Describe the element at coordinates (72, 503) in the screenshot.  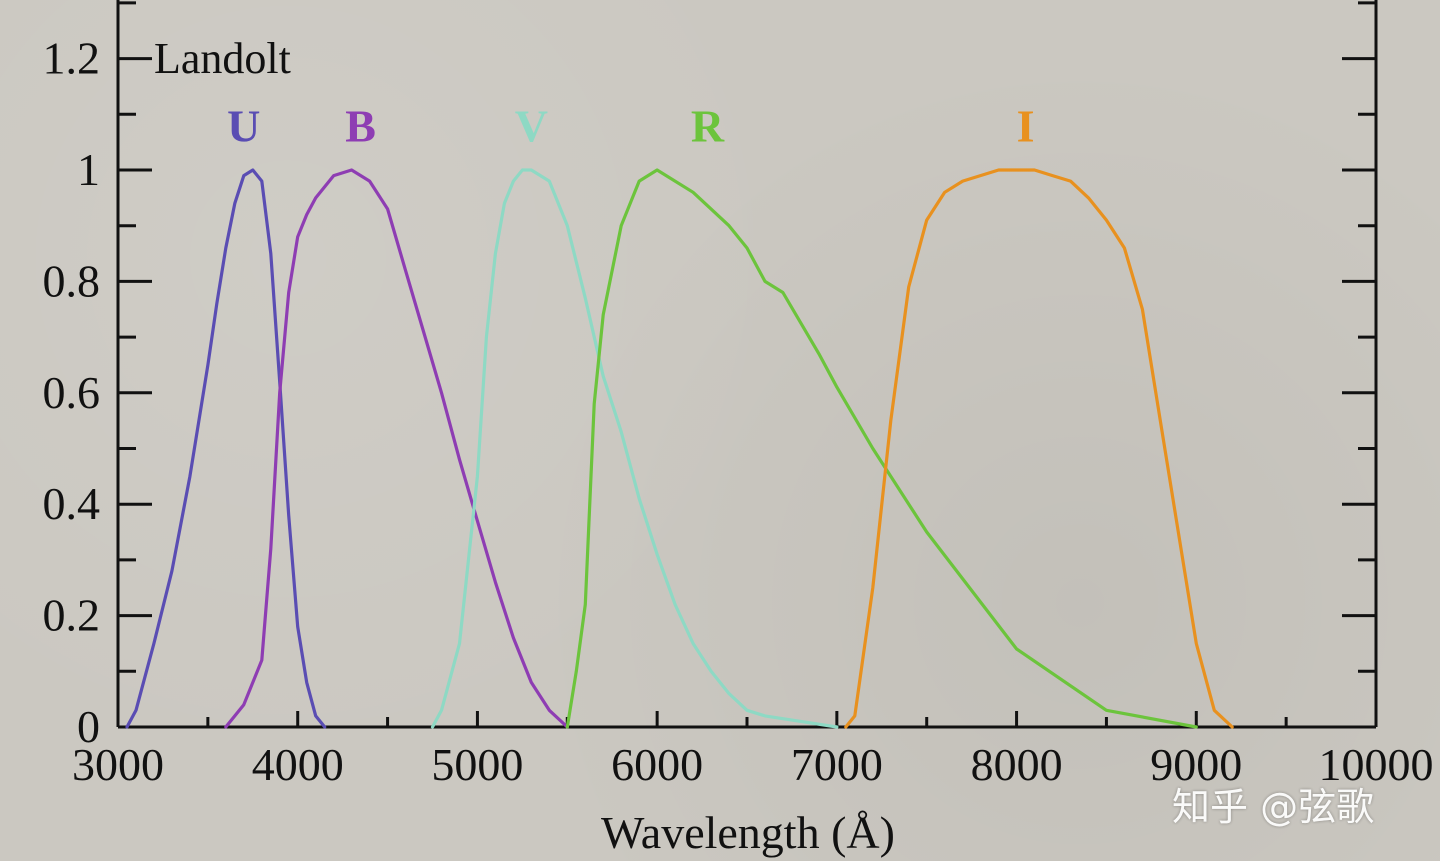
I see `y-tick-label: 0.4` at that location.